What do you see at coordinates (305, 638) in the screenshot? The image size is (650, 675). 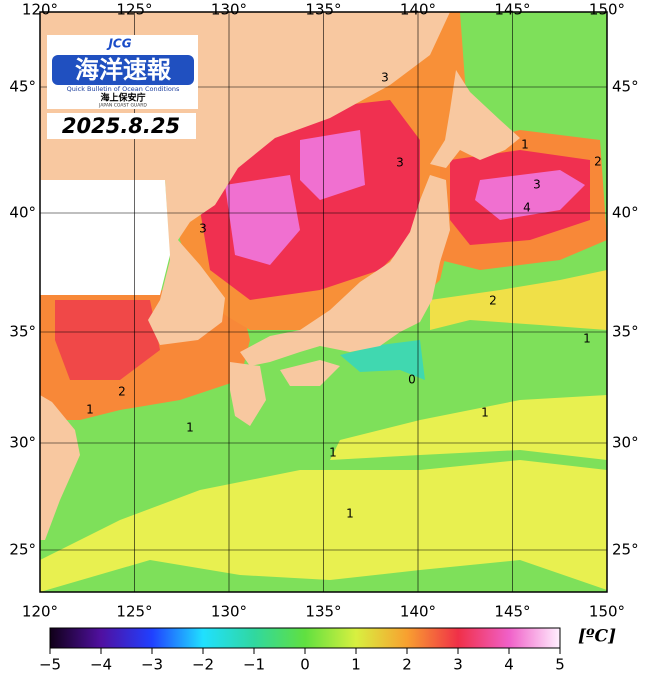 I see `colorbar` at bounding box center [305, 638].